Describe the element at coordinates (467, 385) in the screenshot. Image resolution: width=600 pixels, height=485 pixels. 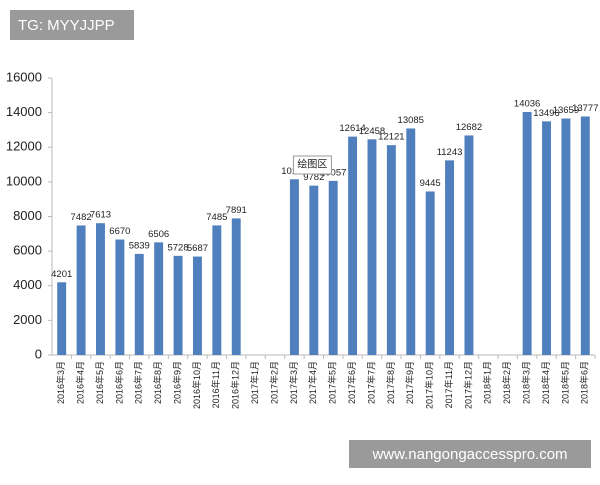
I see `x-tick-label: 2017年12月` at that location.